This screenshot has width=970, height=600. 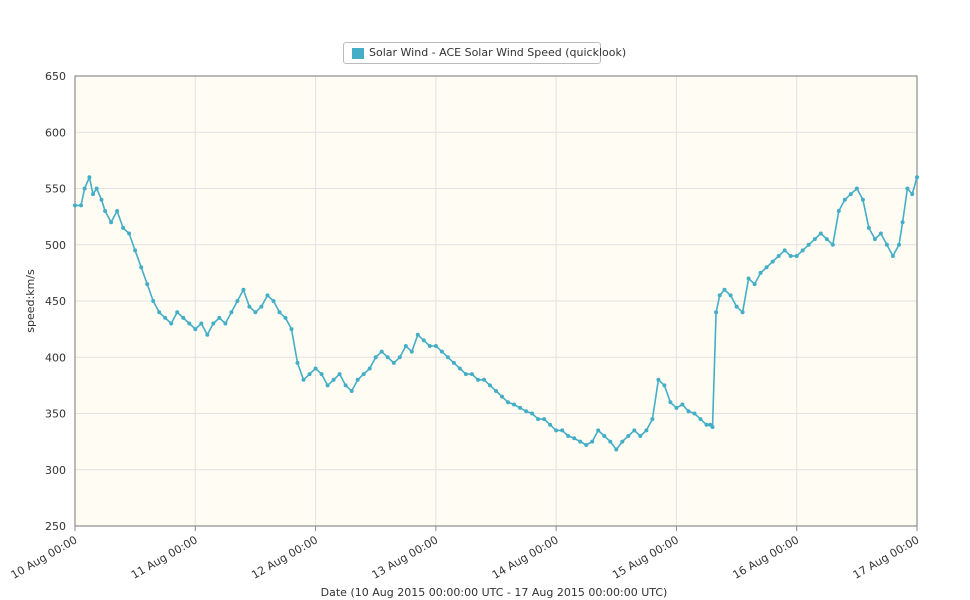 What do you see at coordinates (886, 557) in the screenshot?
I see `x-tick-label: 17 Aug 00:00` at bounding box center [886, 557].